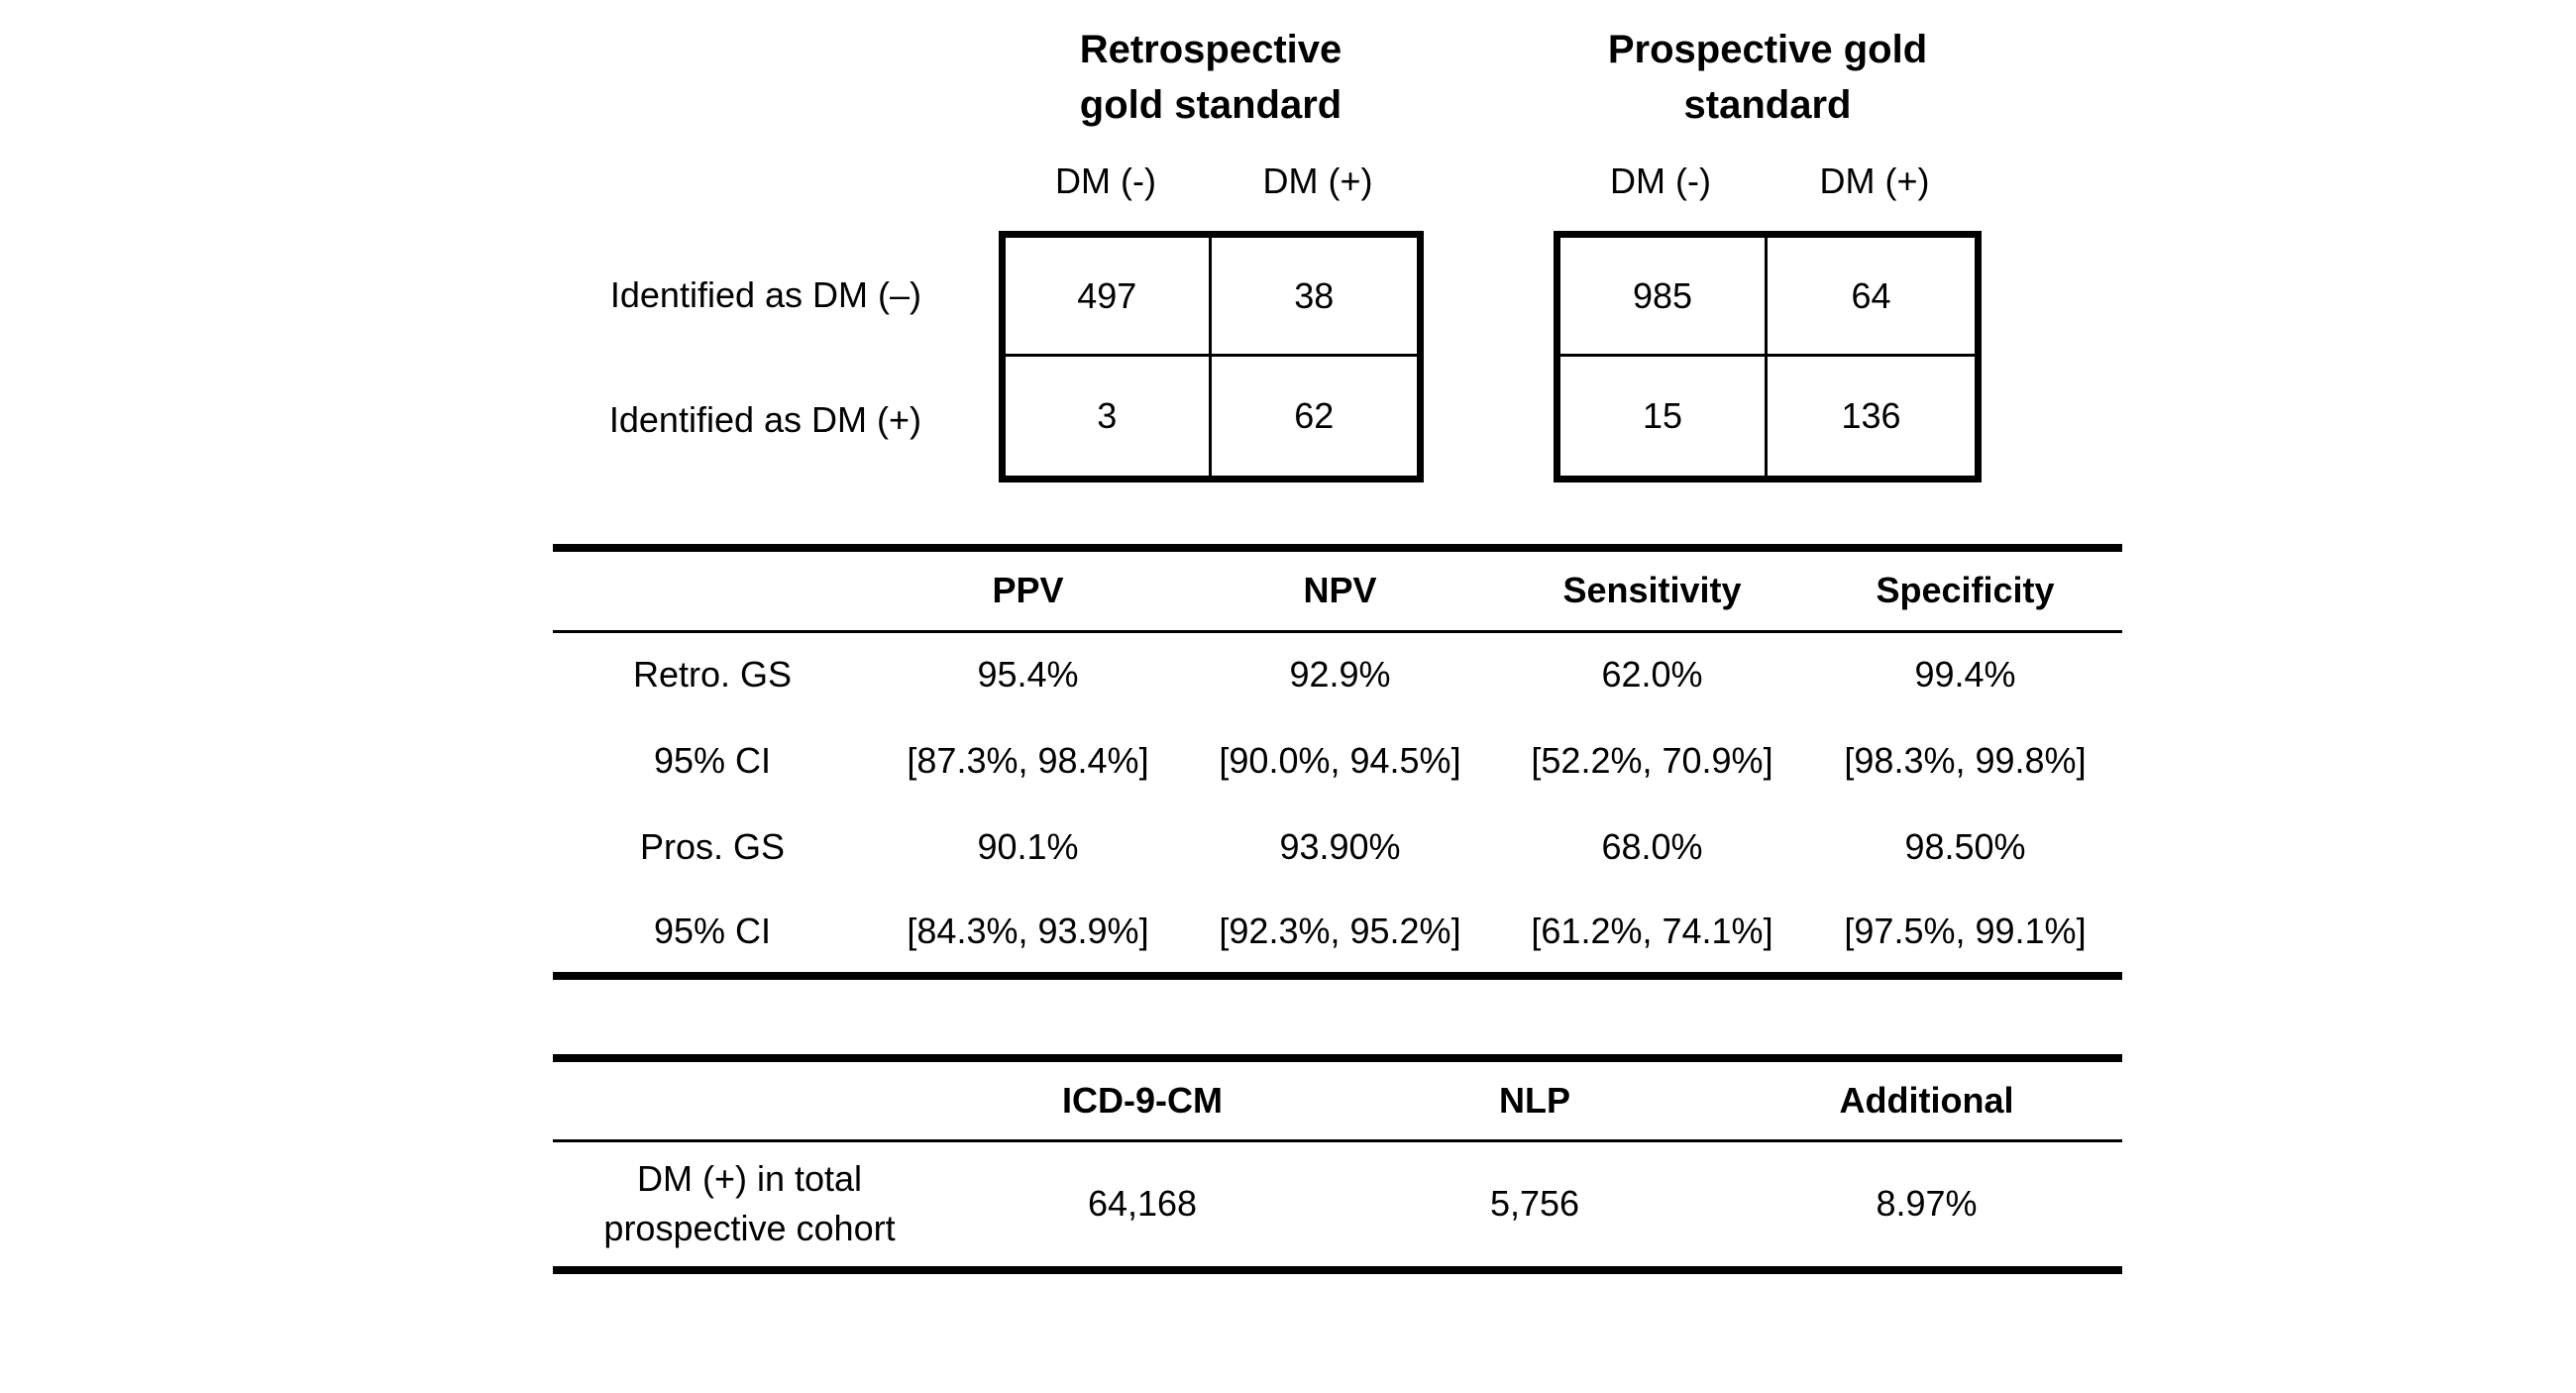  Describe the element at coordinates (1028, 930) in the screenshot. I see `stats-cell: [84.3%, 93.9%]` at that location.